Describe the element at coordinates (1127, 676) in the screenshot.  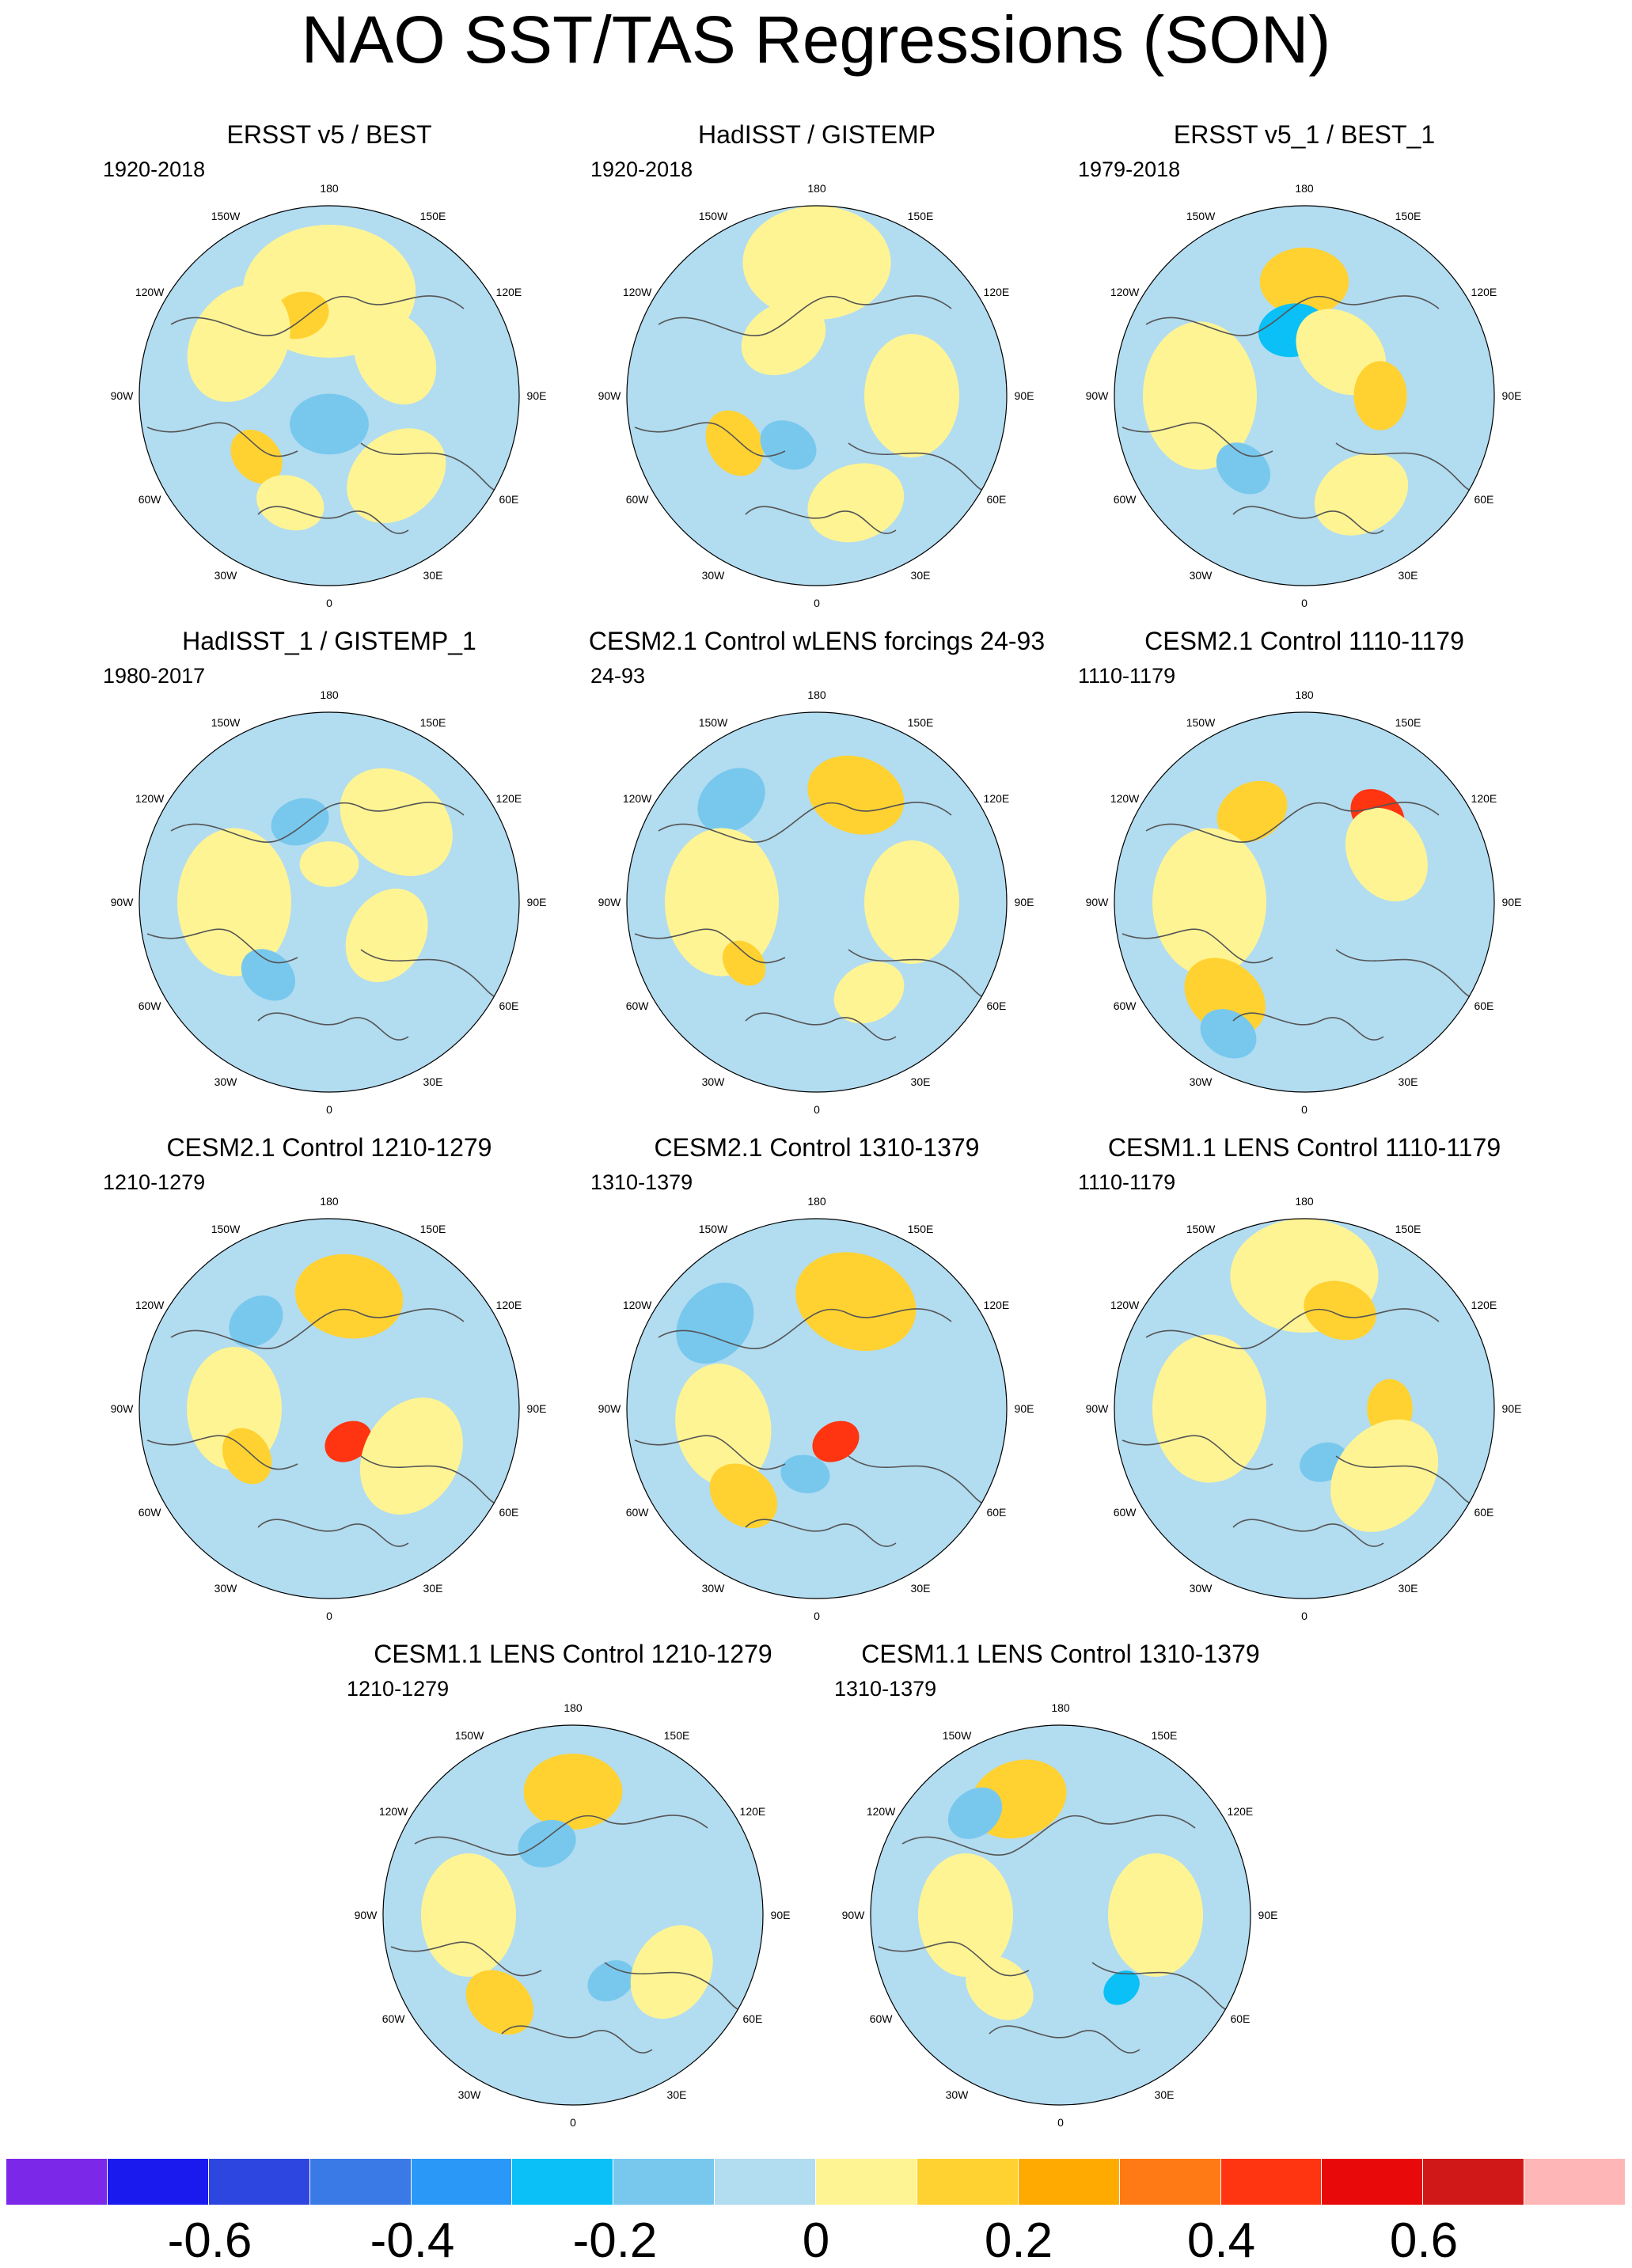
I see `panel-period: 1110-1179` at that location.